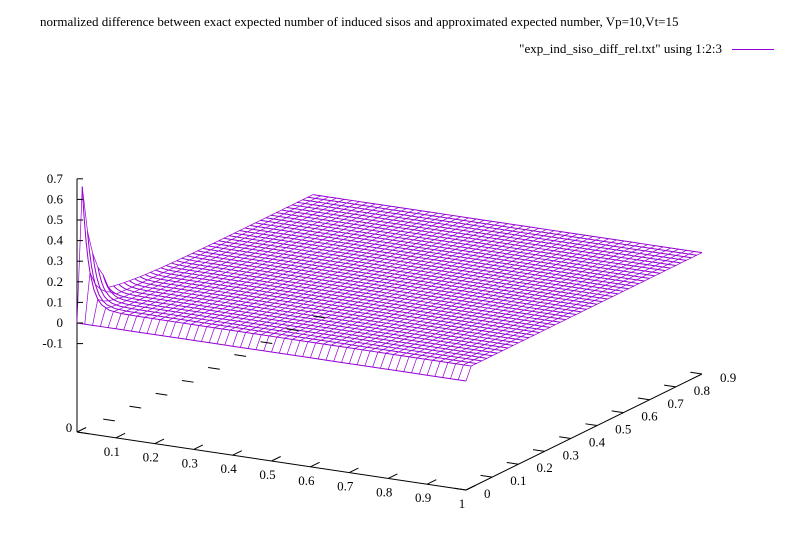 Image resolution: width=788 pixels, height=546 pixels. Describe the element at coordinates (306, 480) in the screenshot. I see `x-tick-label: 0.6` at that location.